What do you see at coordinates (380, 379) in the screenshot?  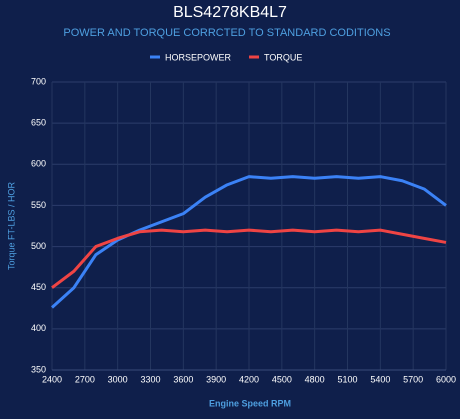 I see `x-tick-label: 5400` at bounding box center [380, 379].